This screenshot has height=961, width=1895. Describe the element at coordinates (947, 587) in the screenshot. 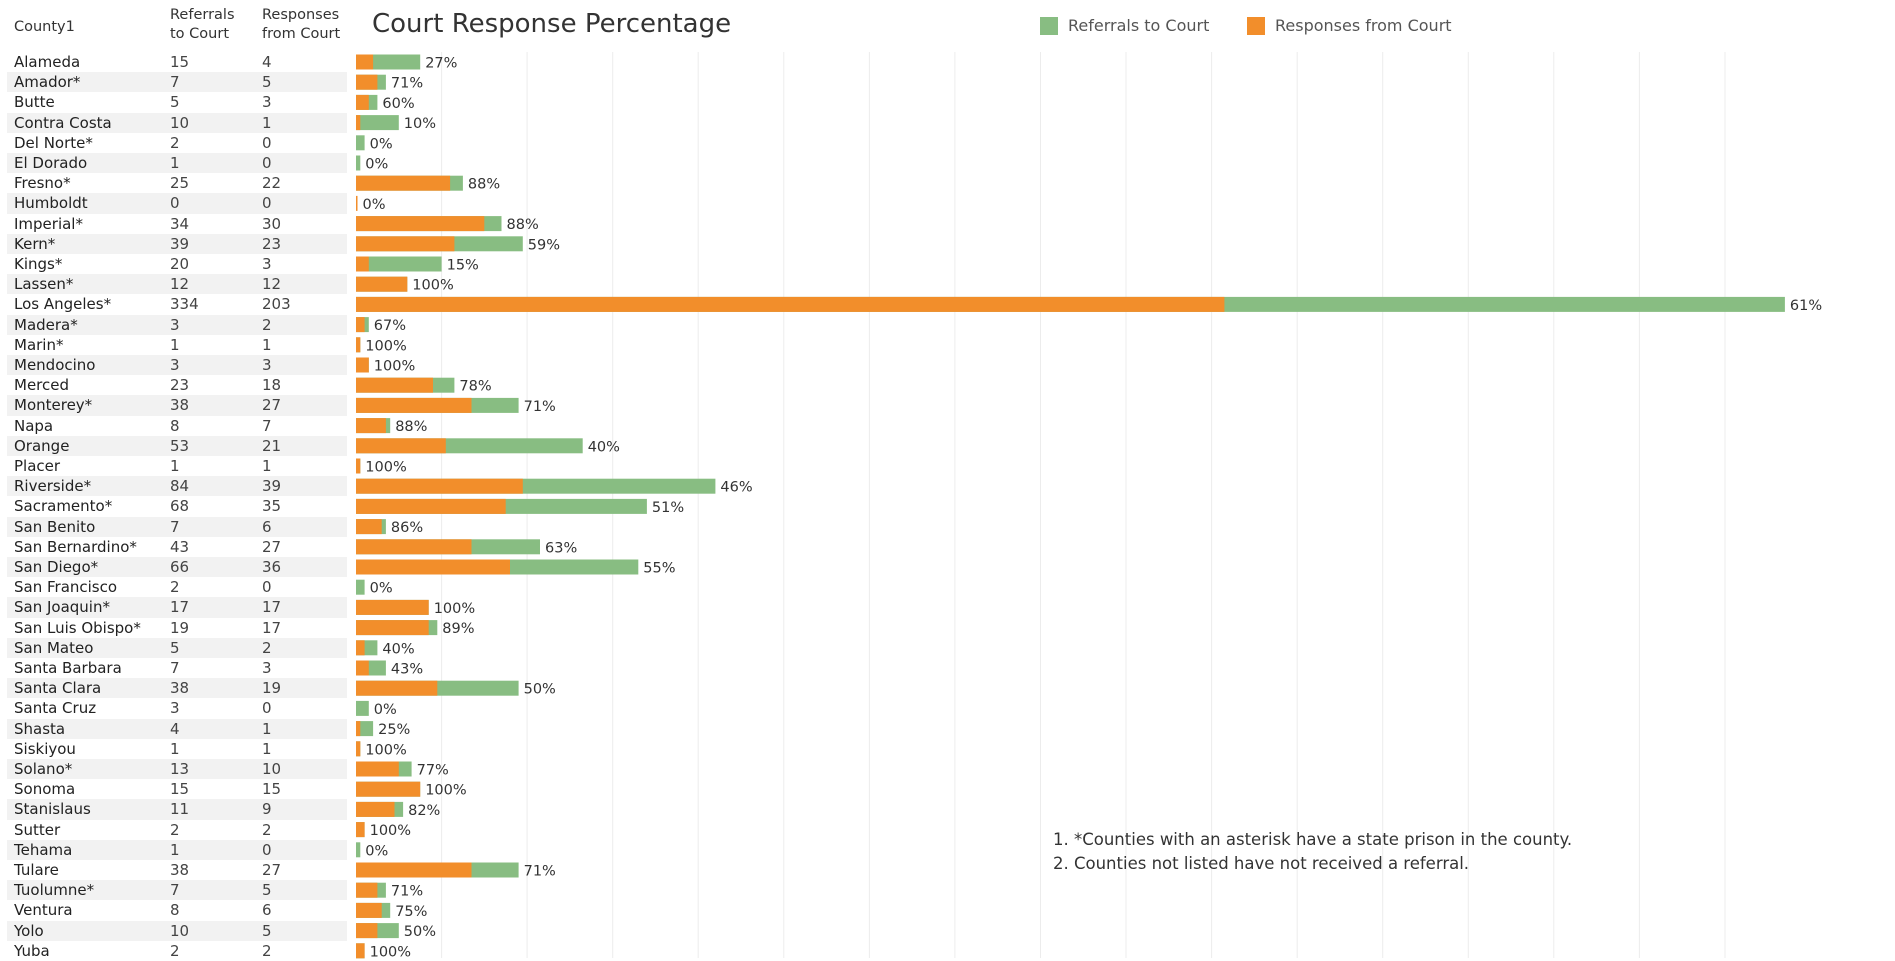

I see `table-row: San Francisco 2 0` at that location.